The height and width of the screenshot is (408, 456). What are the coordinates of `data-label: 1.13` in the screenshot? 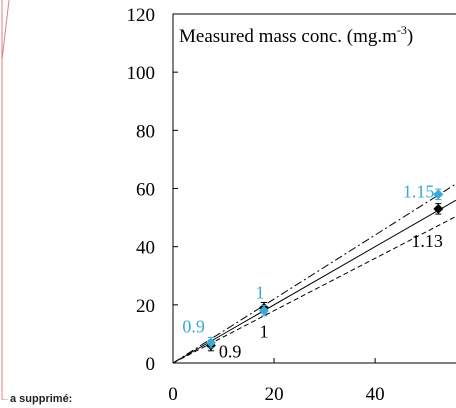 It's located at (427, 241).